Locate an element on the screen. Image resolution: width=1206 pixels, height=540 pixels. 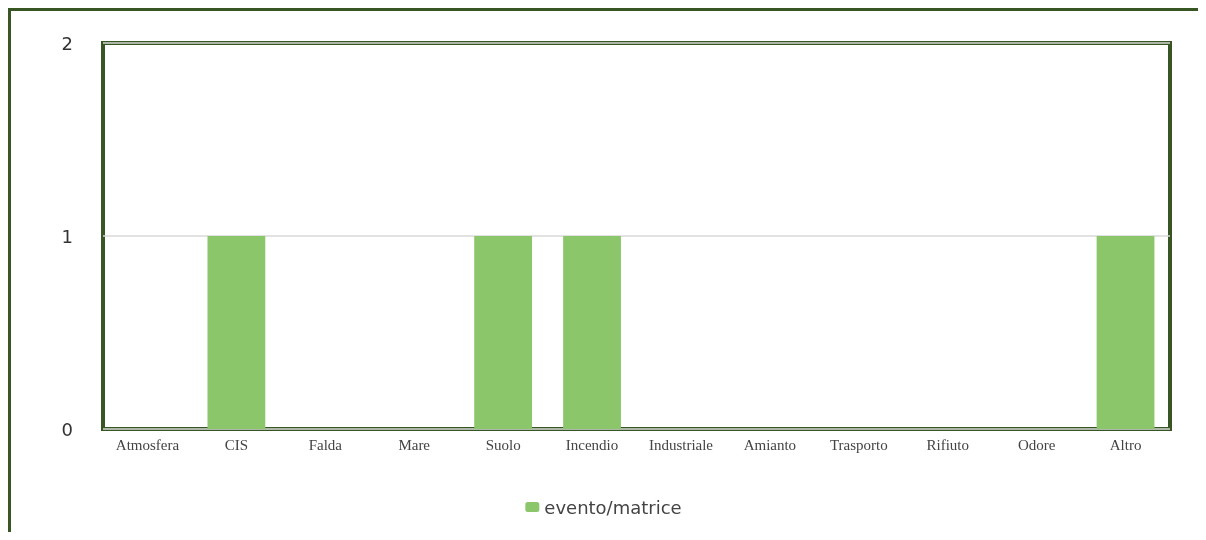
x-tick-label: Incendio is located at coordinates (592, 444).